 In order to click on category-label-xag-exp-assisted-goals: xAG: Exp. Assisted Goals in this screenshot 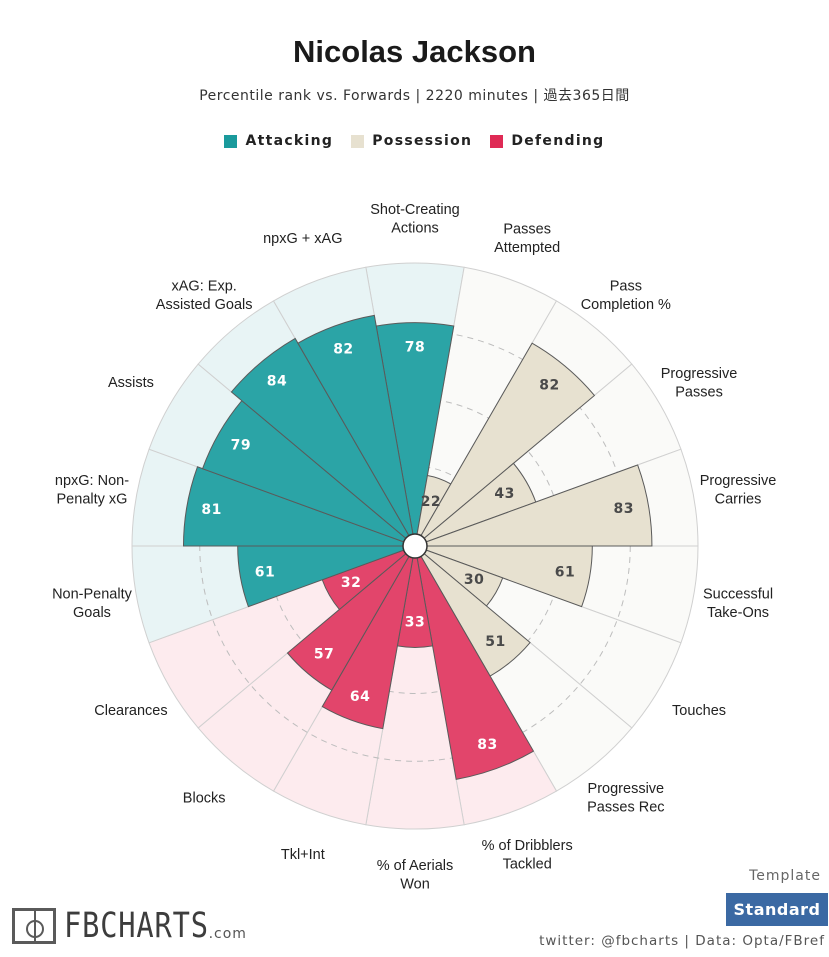, I will do `click(204, 295)`.